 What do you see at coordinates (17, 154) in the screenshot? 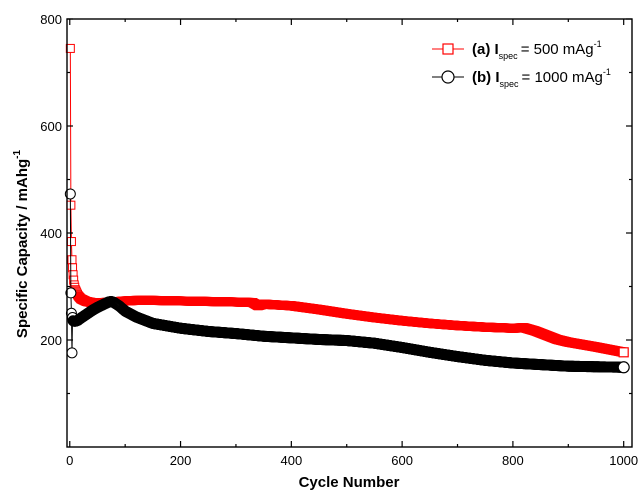
I see `y-axis-title-superscript: -1` at bounding box center [17, 154].